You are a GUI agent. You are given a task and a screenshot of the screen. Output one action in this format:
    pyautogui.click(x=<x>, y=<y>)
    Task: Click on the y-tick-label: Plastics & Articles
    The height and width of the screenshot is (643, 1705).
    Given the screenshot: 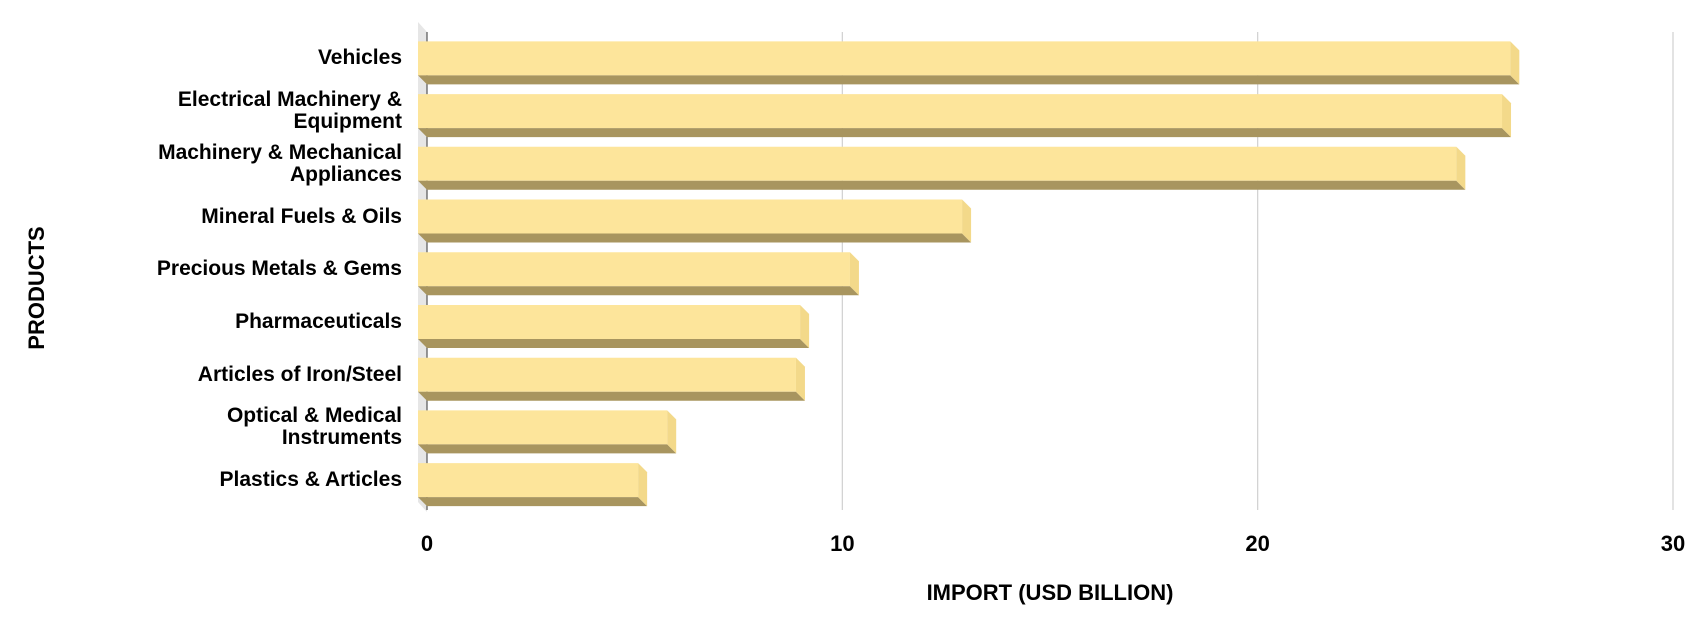 What is the action you would take?
    pyautogui.click(x=310, y=480)
    